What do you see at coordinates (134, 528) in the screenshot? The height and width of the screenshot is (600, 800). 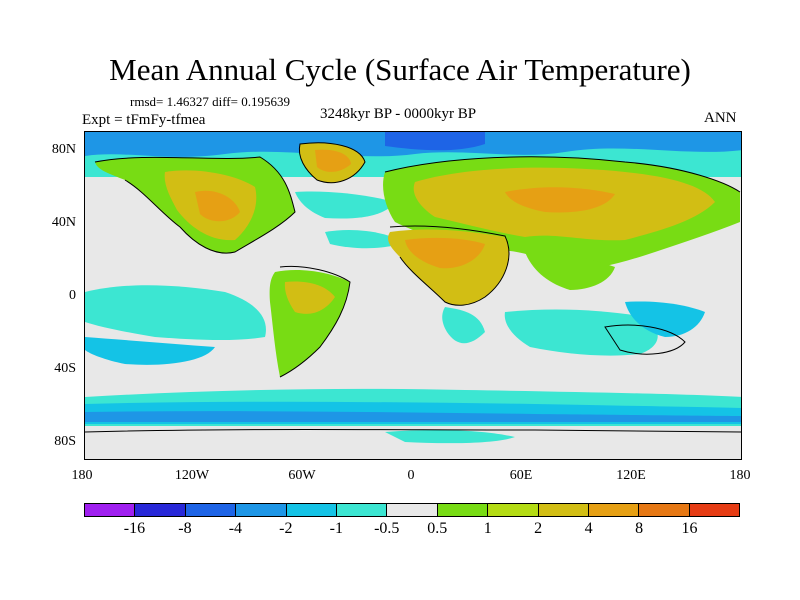 I see `colorbar-label: -16` at bounding box center [134, 528].